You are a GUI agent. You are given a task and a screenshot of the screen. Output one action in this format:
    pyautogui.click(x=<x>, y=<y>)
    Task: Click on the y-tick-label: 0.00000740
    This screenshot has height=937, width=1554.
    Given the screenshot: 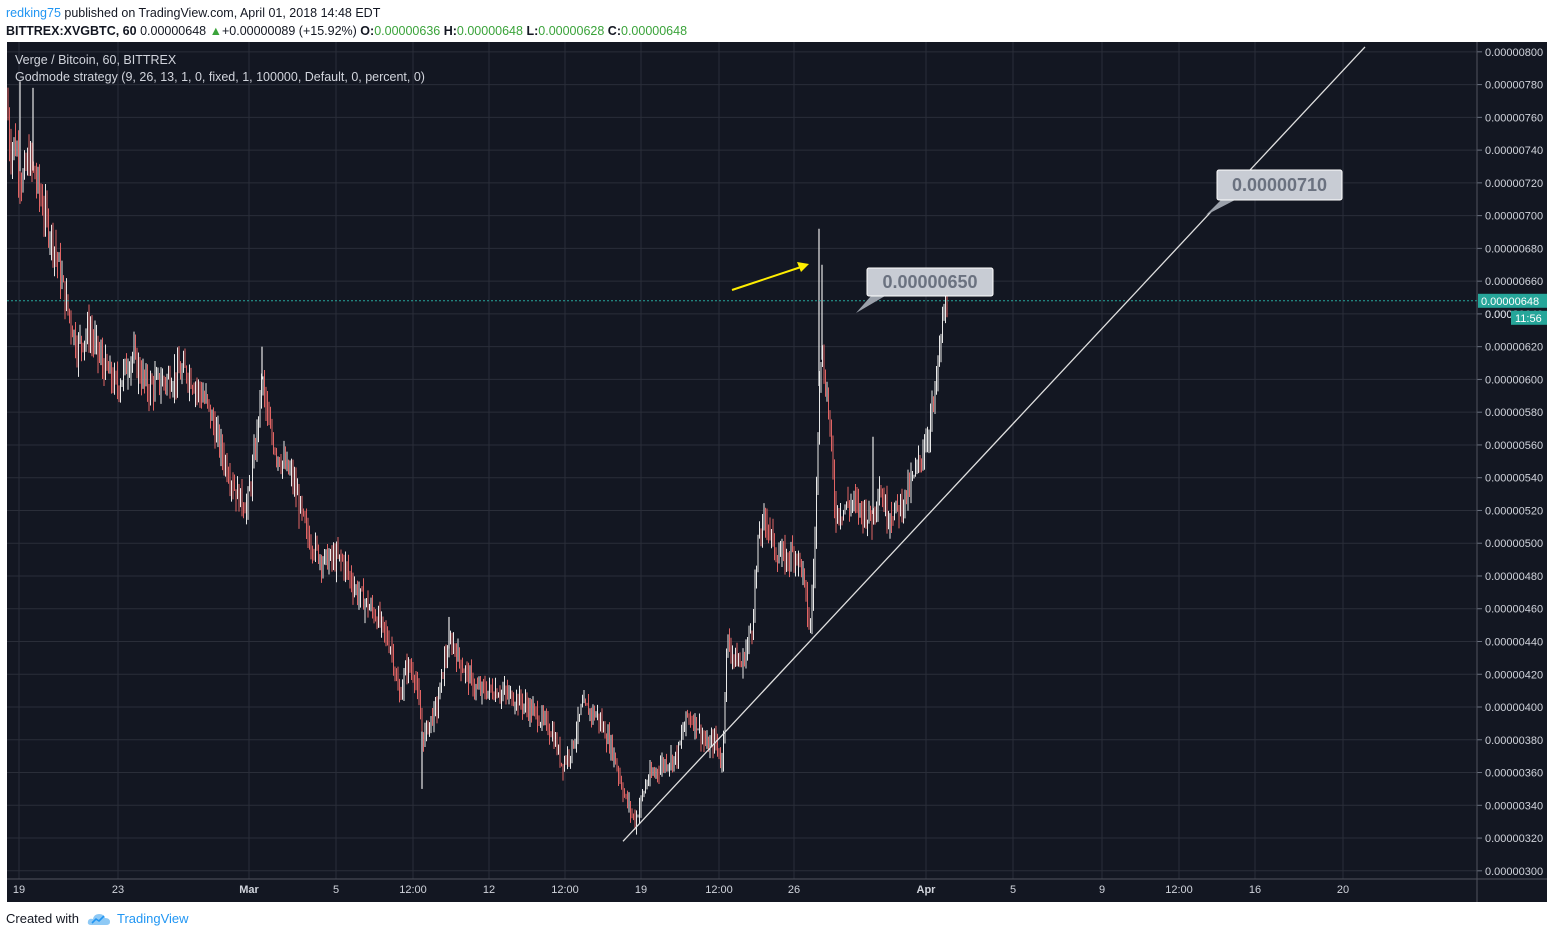 What is the action you would take?
    pyautogui.click(x=1514, y=151)
    